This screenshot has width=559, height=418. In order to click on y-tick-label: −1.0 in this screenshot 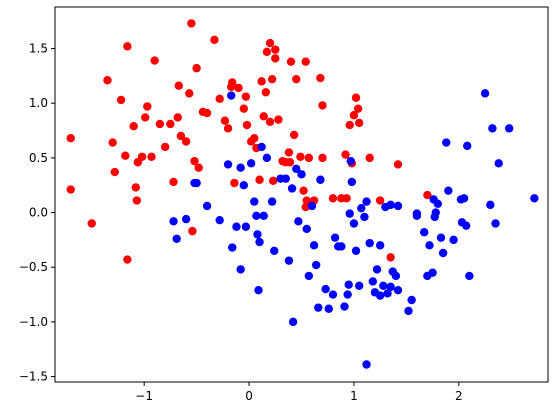, I will do `click(33, 322)`.